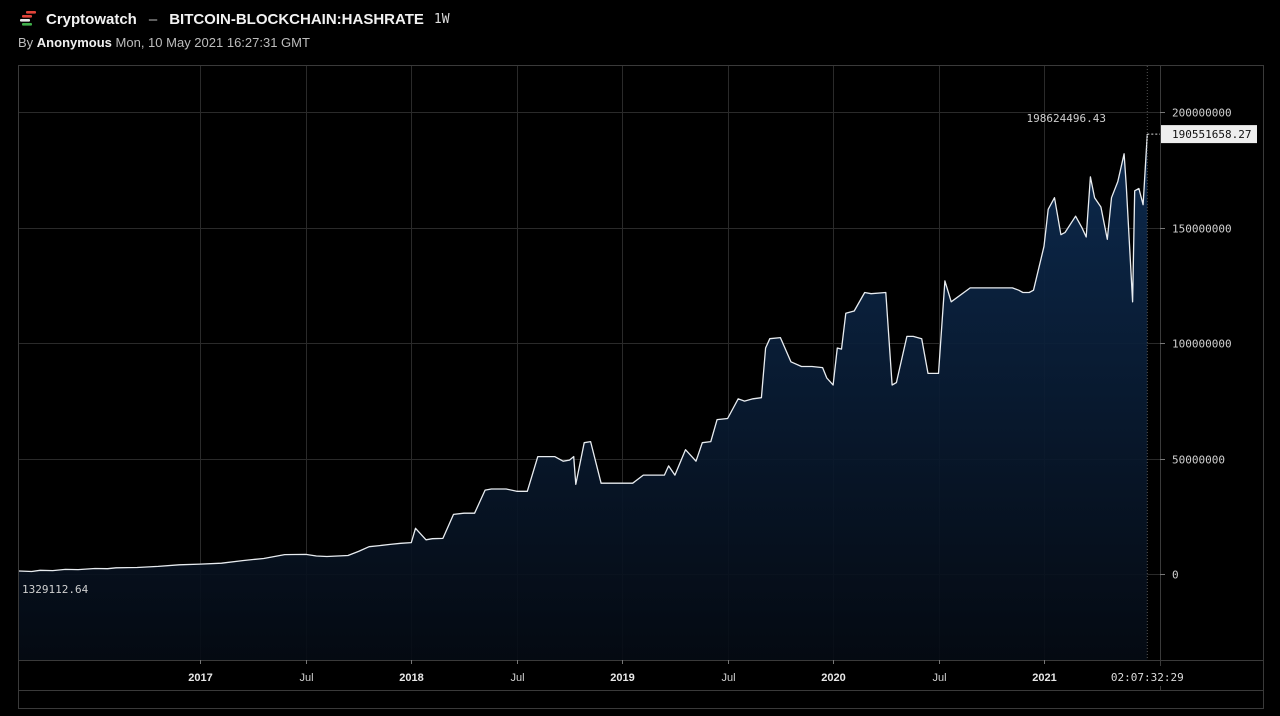 Image resolution: width=1280 pixels, height=716 pixels. I want to click on chart-interval: 1W, so click(441, 19).